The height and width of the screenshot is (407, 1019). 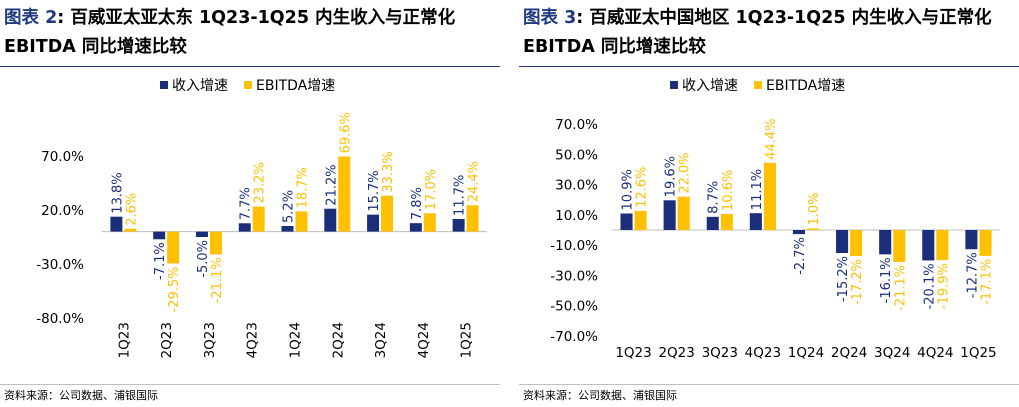 What do you see at coordinates (576, 186) in the screenshot?
I see `y-tick-label: 30.0%` at bounding box center [576, 186].